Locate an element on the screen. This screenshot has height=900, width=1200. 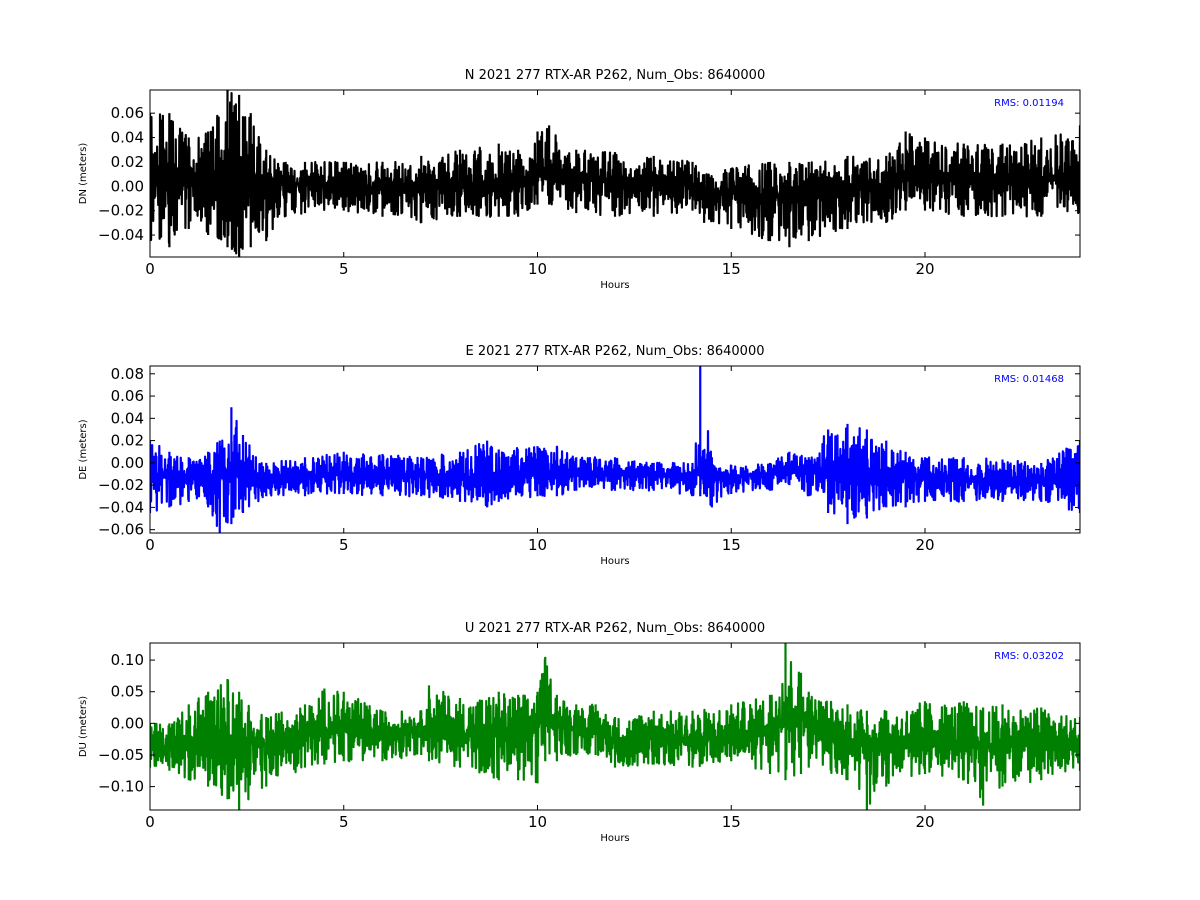
rms-annotation: RMS: 0.03202 is located at coordinates (1029, 656).